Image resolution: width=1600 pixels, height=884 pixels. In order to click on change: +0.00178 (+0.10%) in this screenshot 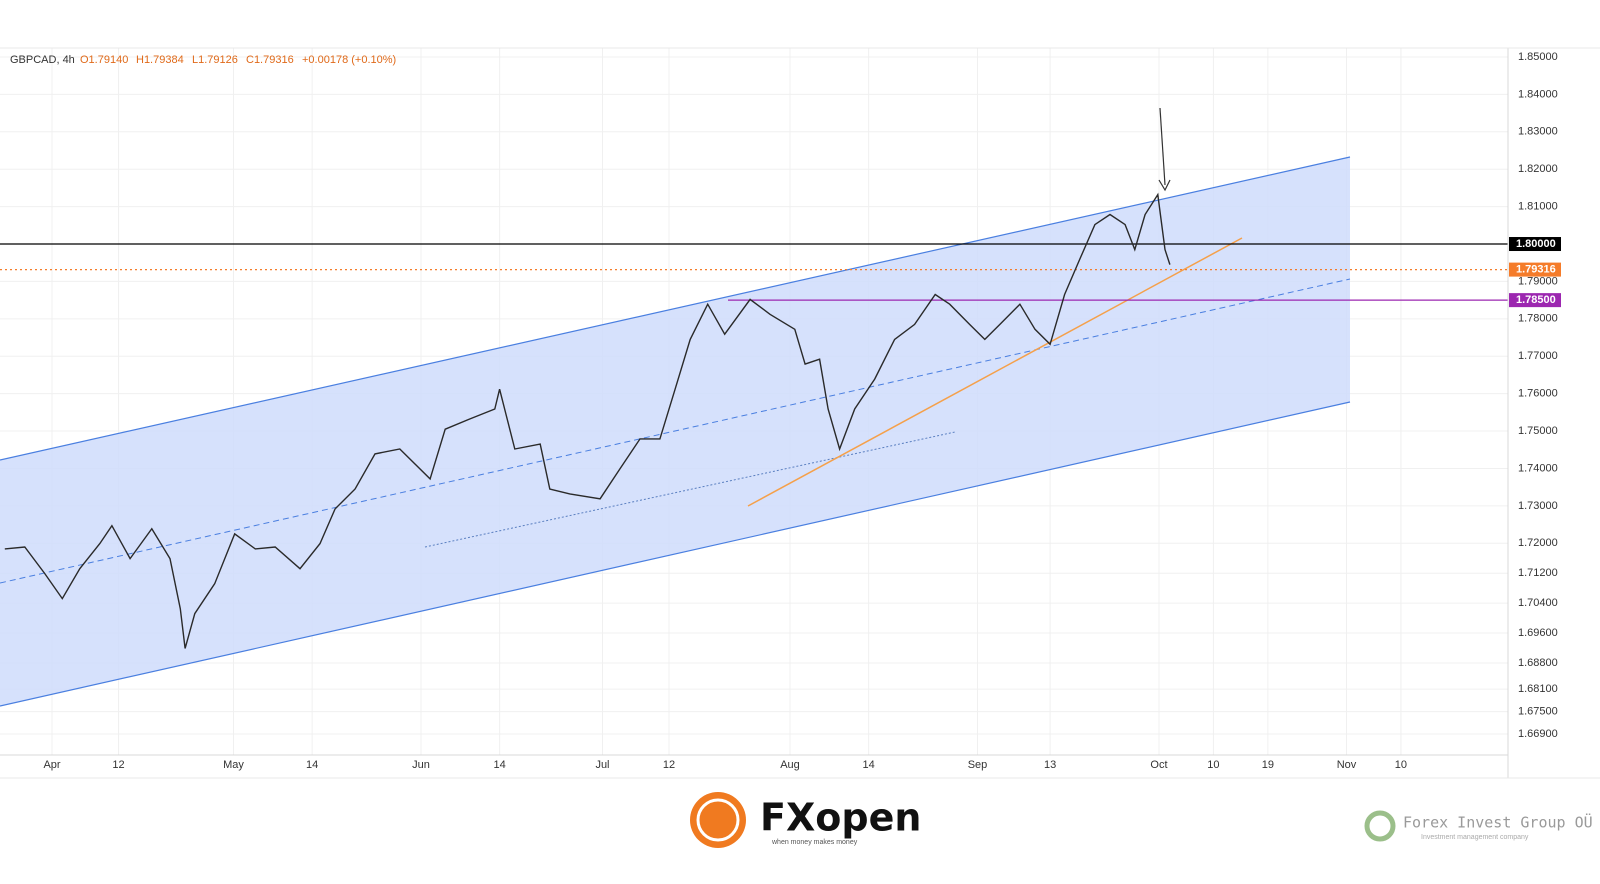, I will do `click(349, 60)`.